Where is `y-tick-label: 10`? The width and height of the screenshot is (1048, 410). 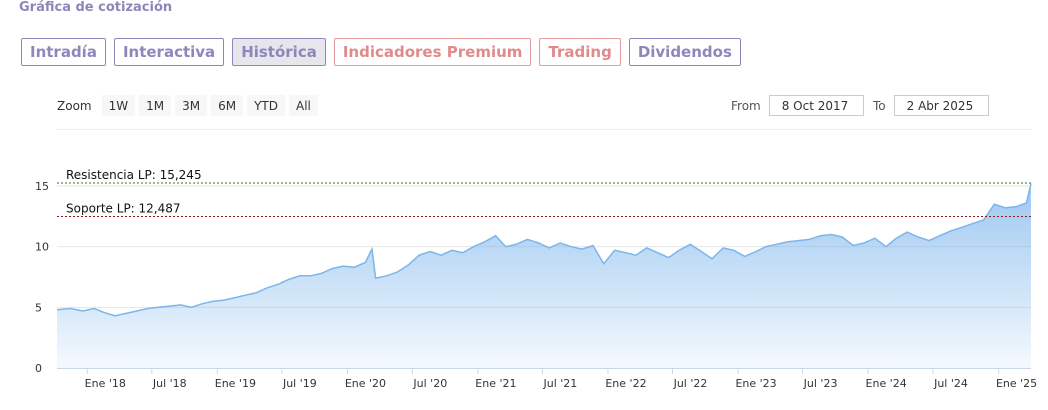
y-tick-label: 10 is located at coordinates (42, 247).